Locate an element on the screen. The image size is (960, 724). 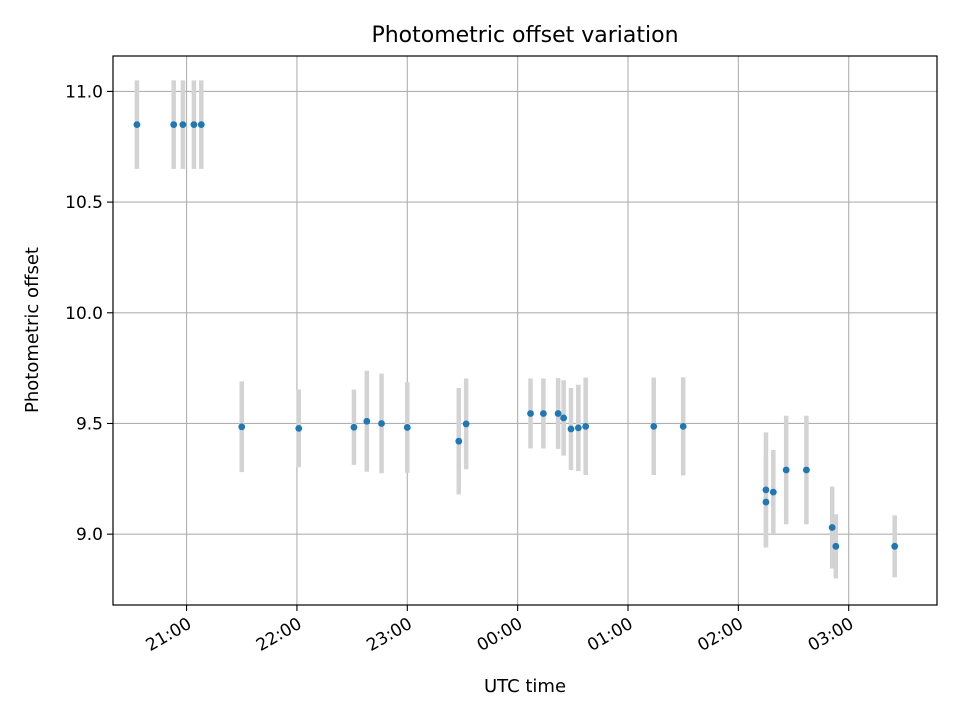
y-tick-label: 11.0 is located at coordinates (84, 92).